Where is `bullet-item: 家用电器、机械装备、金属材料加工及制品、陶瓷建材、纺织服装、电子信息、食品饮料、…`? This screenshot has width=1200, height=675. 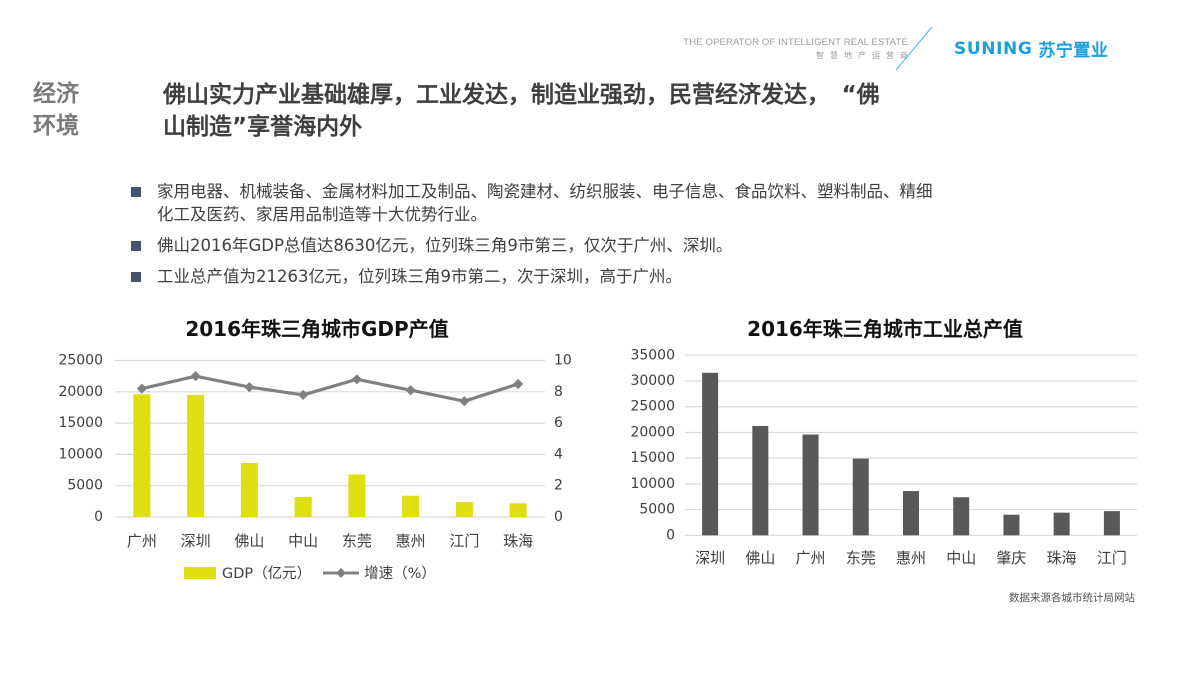 bullet-item: 家用电器、机械装备、金属材料加工及制品、陶瓷建材、纺织服装、电子信息、食品饮料、… is located at coordinates (631, 203).